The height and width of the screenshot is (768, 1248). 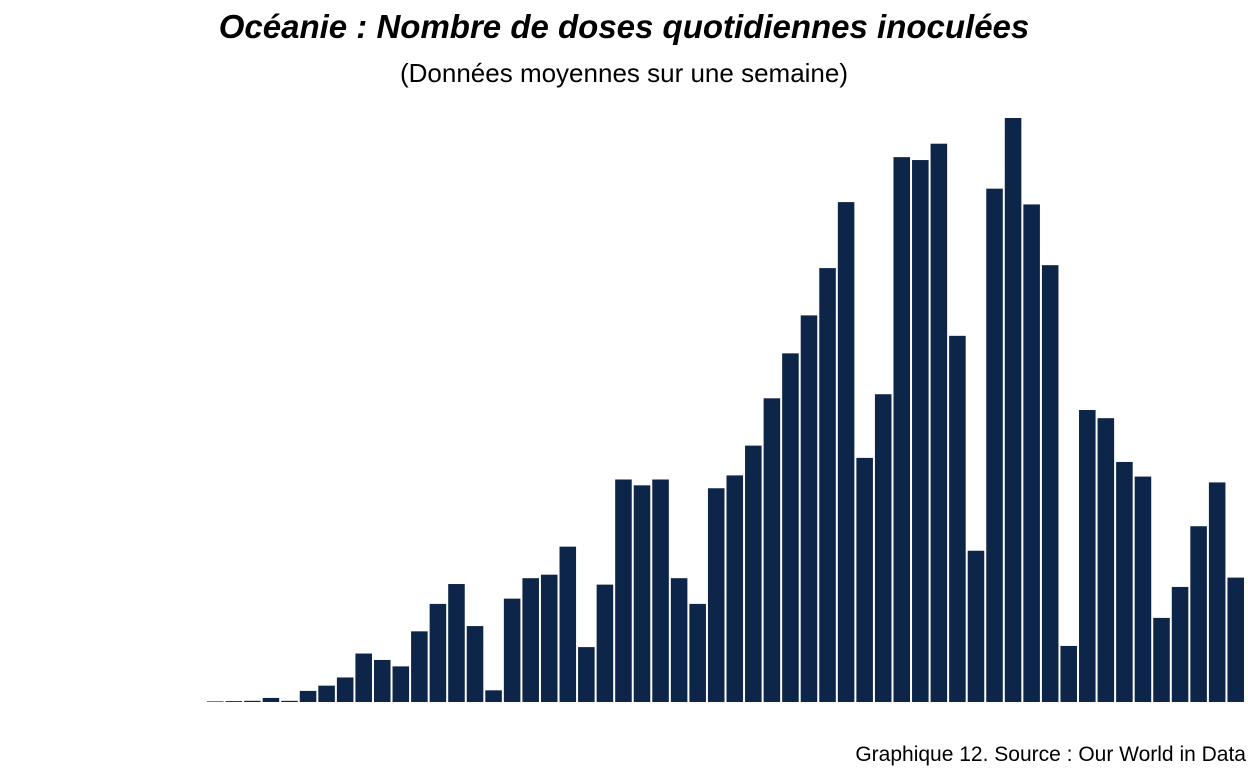 What do you see at coordinates (1050, 754) in the screenshot?
I see `chart-caption: Graphique 12. Source : Our World in Data` at bounding box center [1050, 754].